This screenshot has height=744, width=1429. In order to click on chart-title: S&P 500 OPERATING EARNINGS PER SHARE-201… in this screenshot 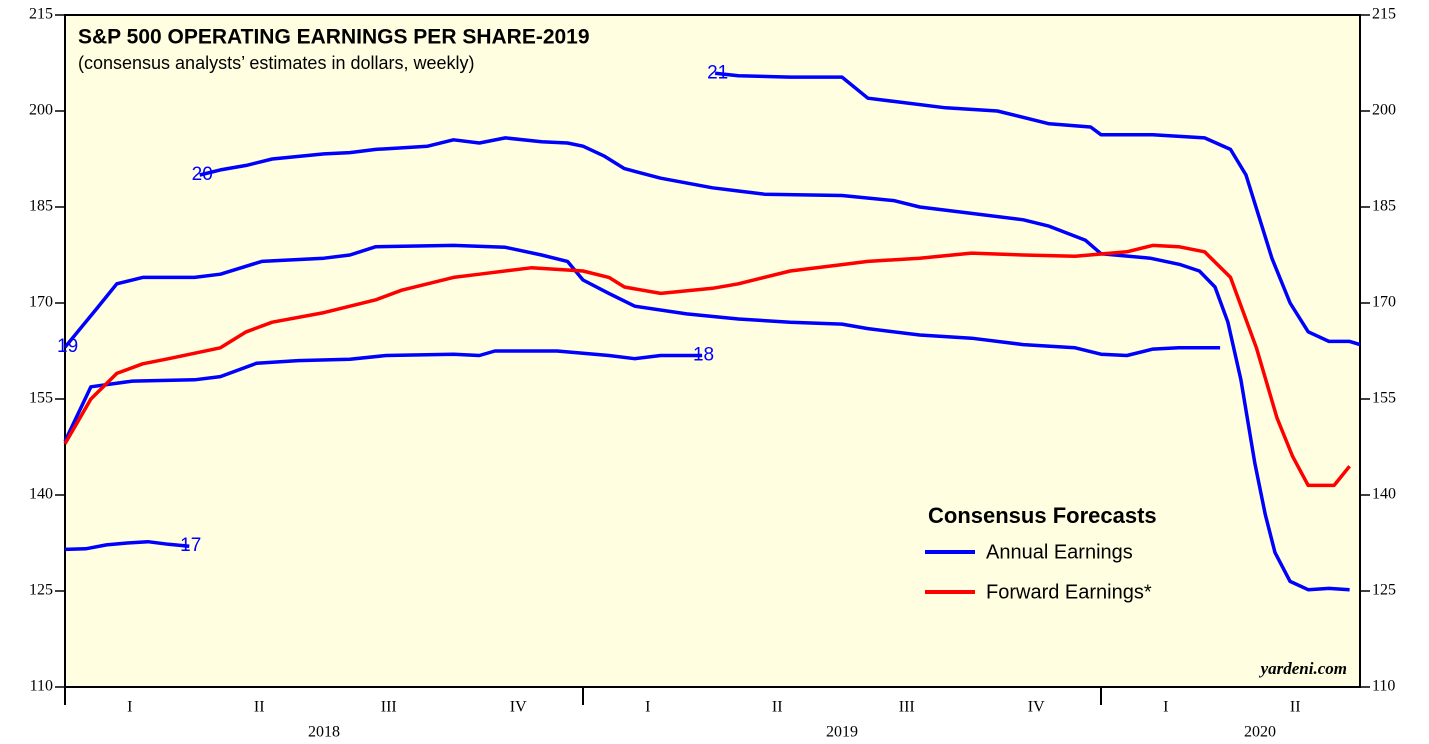, I will do `click(334, 37)`.